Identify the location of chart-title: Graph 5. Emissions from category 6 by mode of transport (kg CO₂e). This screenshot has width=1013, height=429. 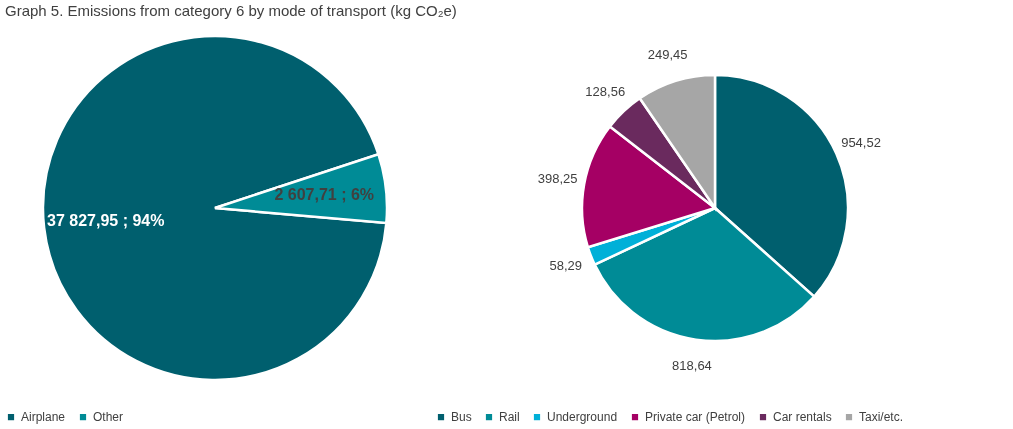
(231, 10).